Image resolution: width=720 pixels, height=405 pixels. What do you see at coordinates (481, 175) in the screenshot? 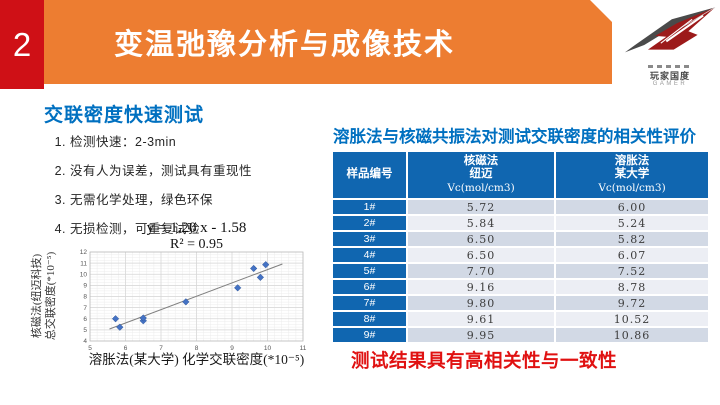
I see `nmr-method-header: 核磁法 纽迈 Vc(mol/cm3)` at bounding box center [481, 175].